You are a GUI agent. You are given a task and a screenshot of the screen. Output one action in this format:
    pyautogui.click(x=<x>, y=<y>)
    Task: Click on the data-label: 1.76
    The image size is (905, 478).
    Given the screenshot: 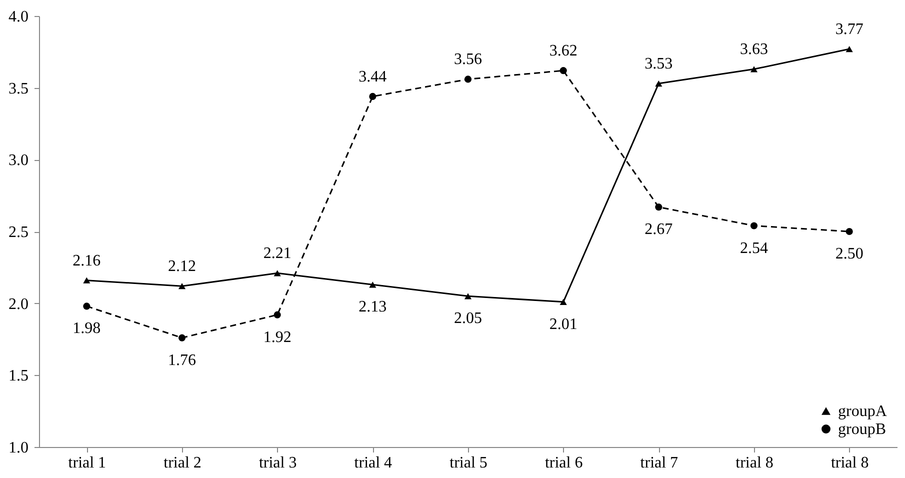 What is the action you would take?
    pyautogui.click(x=182, y=360)
    